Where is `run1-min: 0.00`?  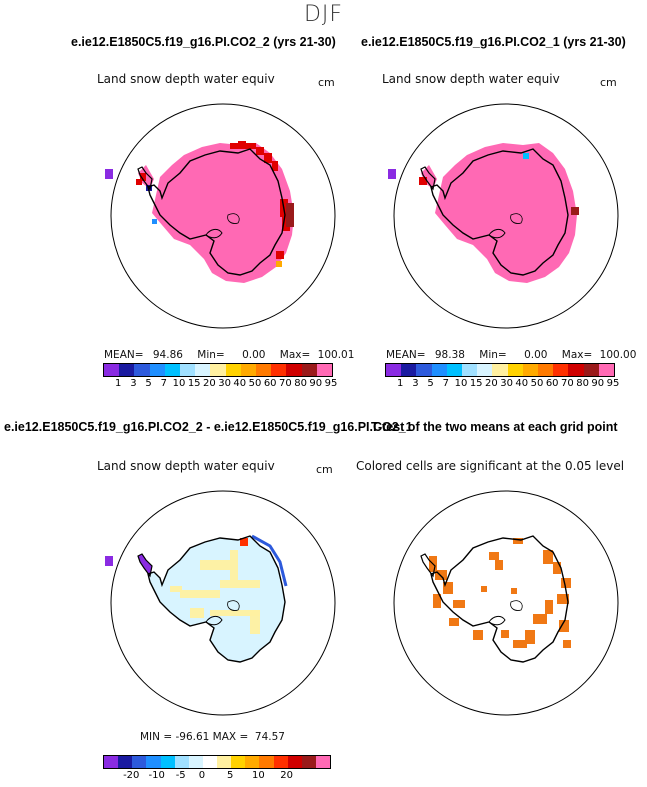 run1-min: 0.00 is located at coordinates (536, 355).